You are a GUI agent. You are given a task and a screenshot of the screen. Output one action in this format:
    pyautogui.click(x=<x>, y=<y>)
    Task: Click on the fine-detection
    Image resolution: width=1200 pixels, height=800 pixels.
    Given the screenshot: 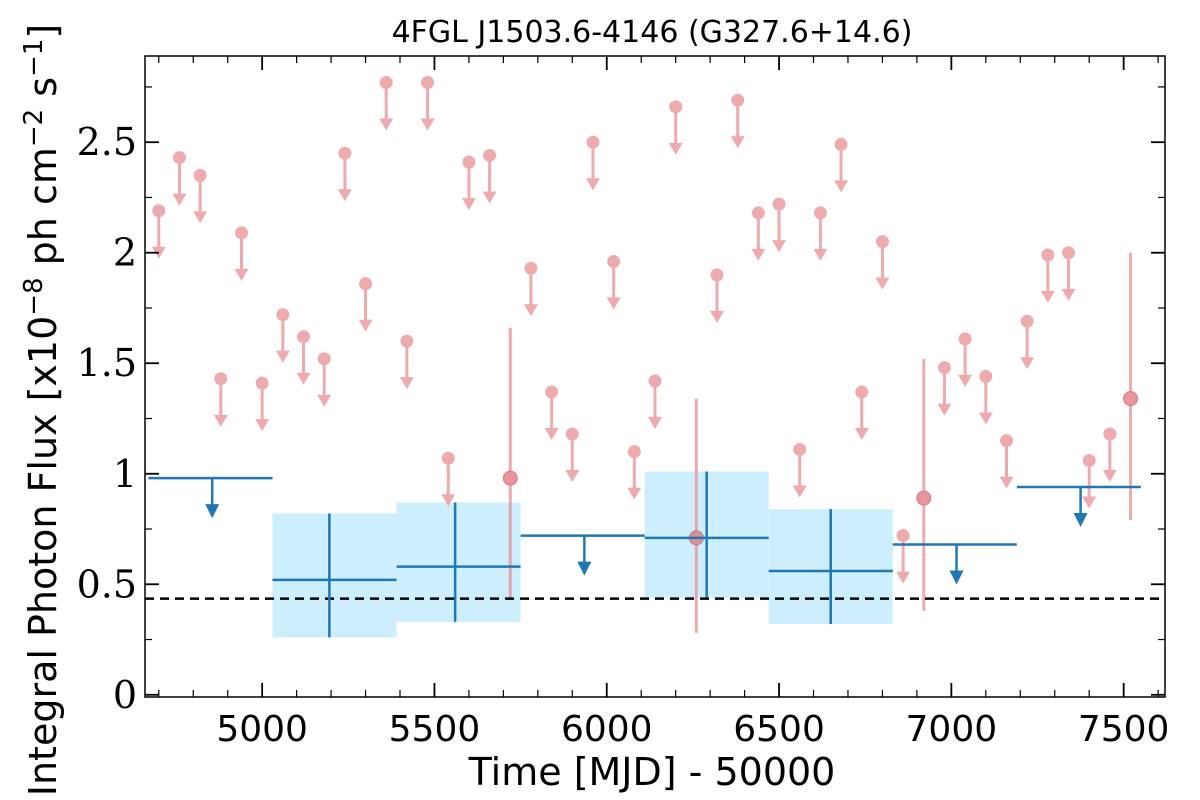 What is the action you would take?
    pyautogui.click(x=924, y=484)
    